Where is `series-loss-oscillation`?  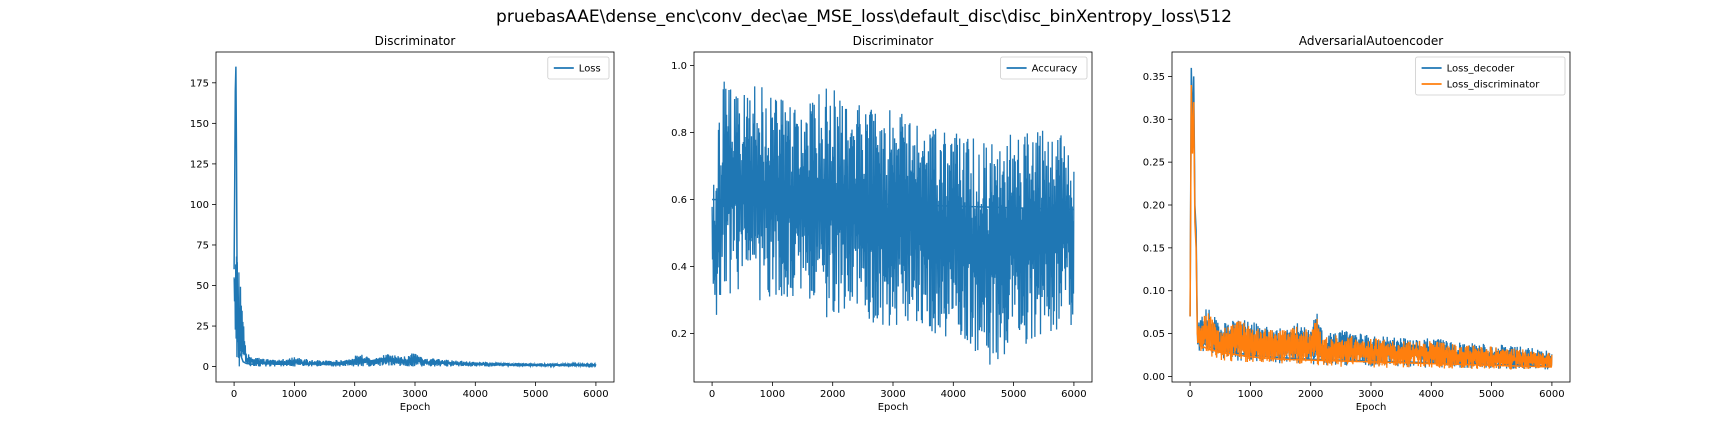
series-loss-oscillation is located at coordinates (415, 312).